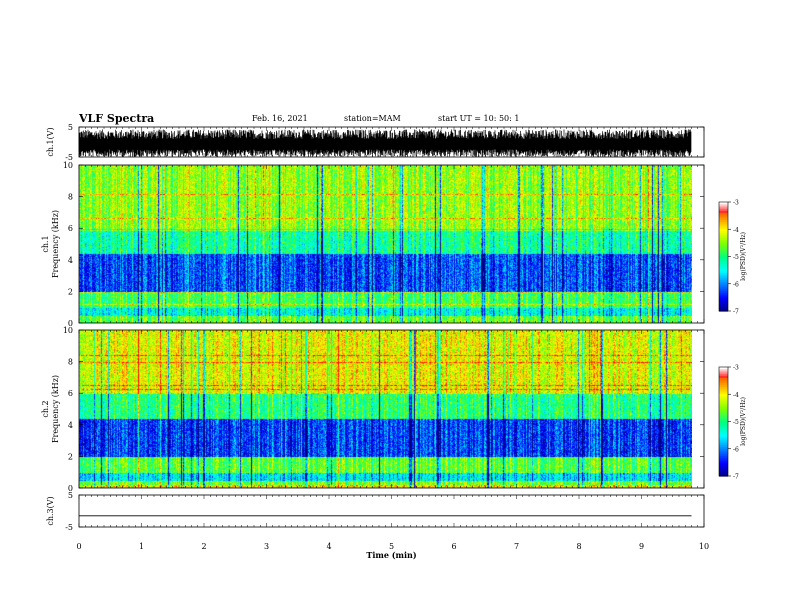 The width and height of the screenshot is (792, 612). What do you see at coordinates (68, 330) in the screenshot?
I see `ch2-spectrogram-ytick-label: 10` at bounding box center [68, 330].